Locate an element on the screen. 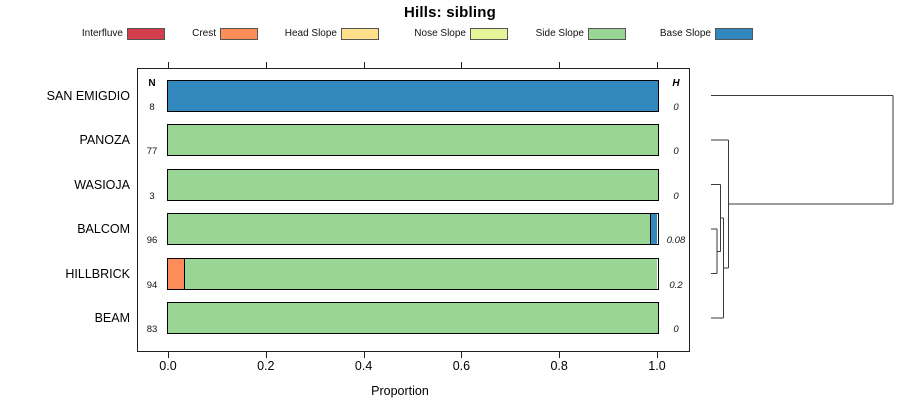 This screenshot has width=900, height=420. legend-label-0: Interfluve is located at coordinates (102, 33).